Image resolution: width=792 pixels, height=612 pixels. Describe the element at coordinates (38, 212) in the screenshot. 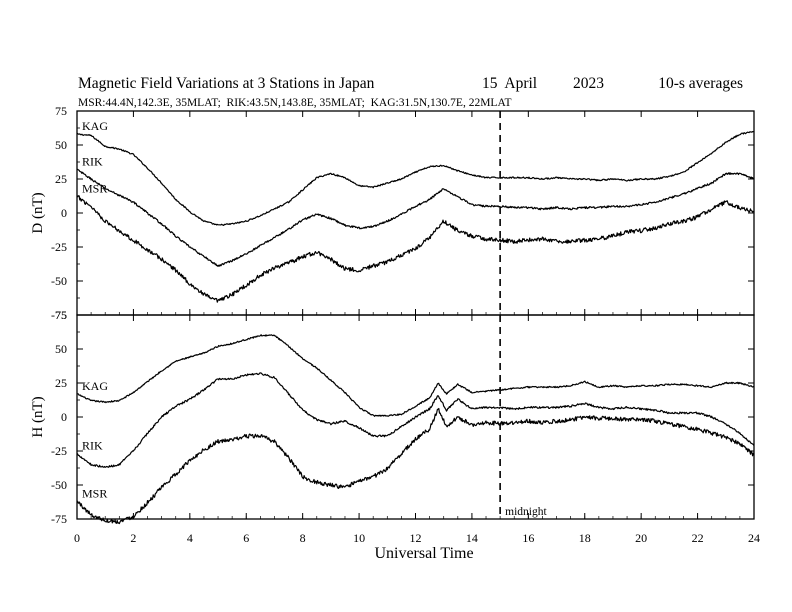

I see `y-axis-label: D (nT)` at that location.